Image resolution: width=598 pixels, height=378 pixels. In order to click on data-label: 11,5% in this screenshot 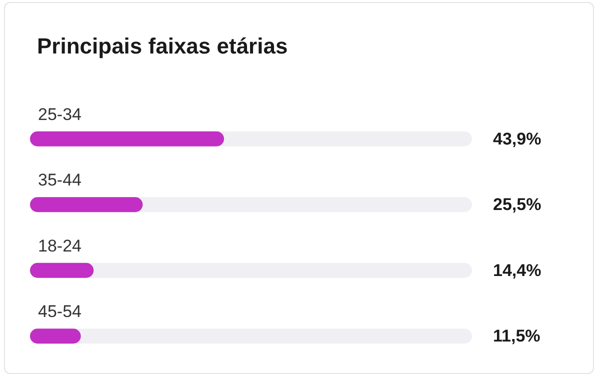, I will do `click(516, 336)`.